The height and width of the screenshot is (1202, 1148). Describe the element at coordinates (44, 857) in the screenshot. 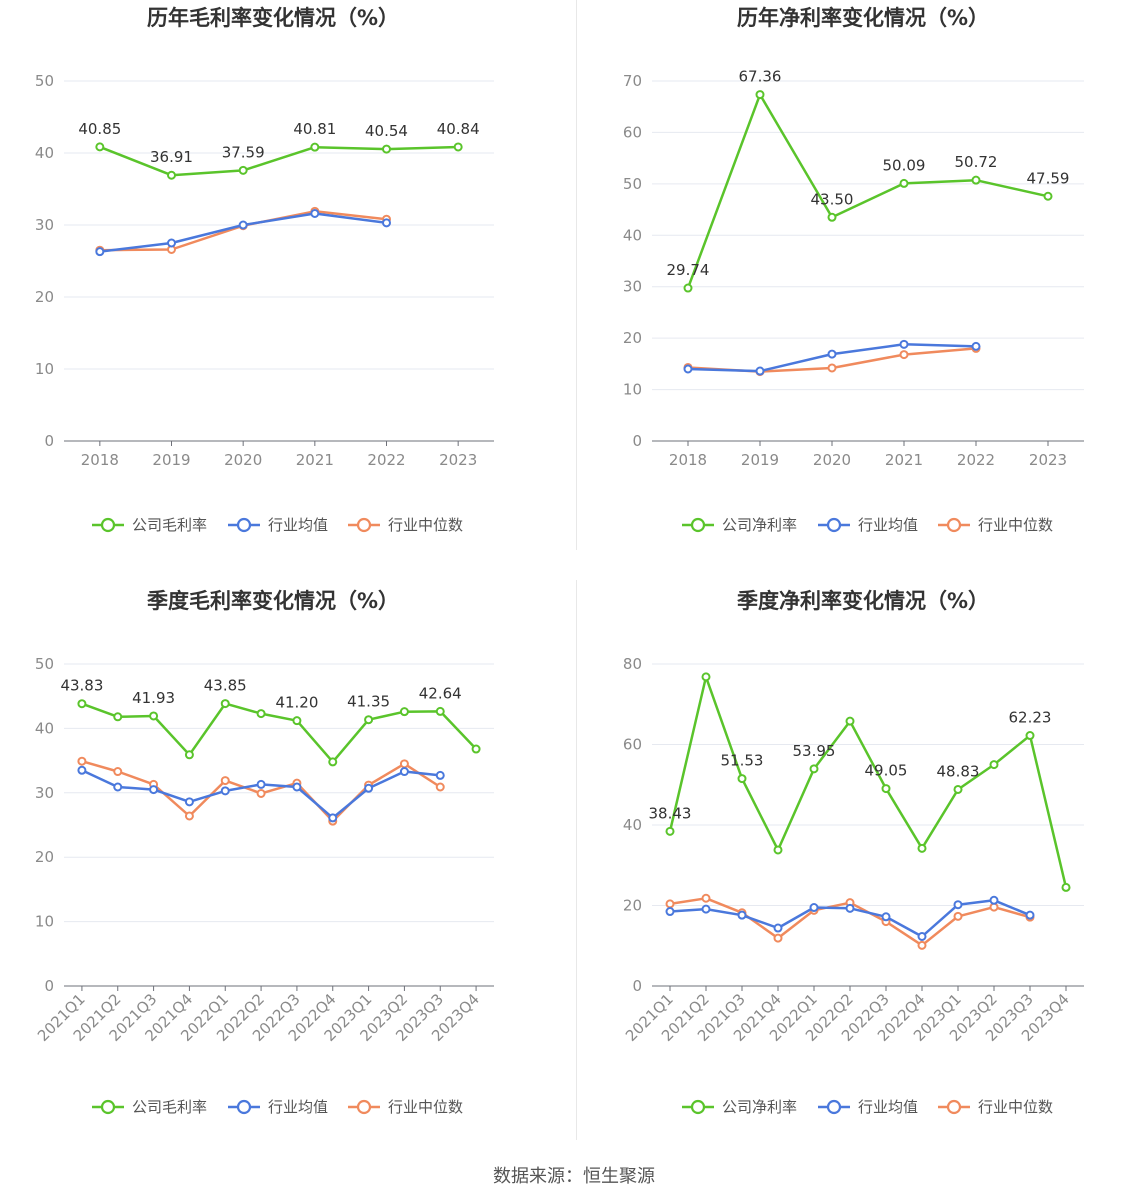

I see `y-tick-label: 20` at that location.